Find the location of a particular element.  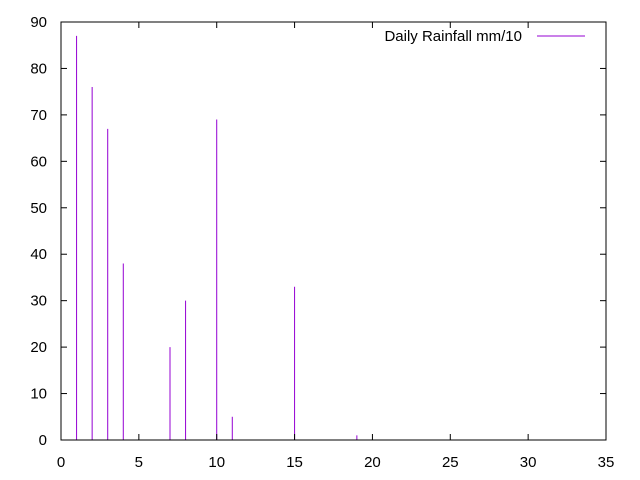

y-tick-label: 70 is located at coordinates (38, 115).